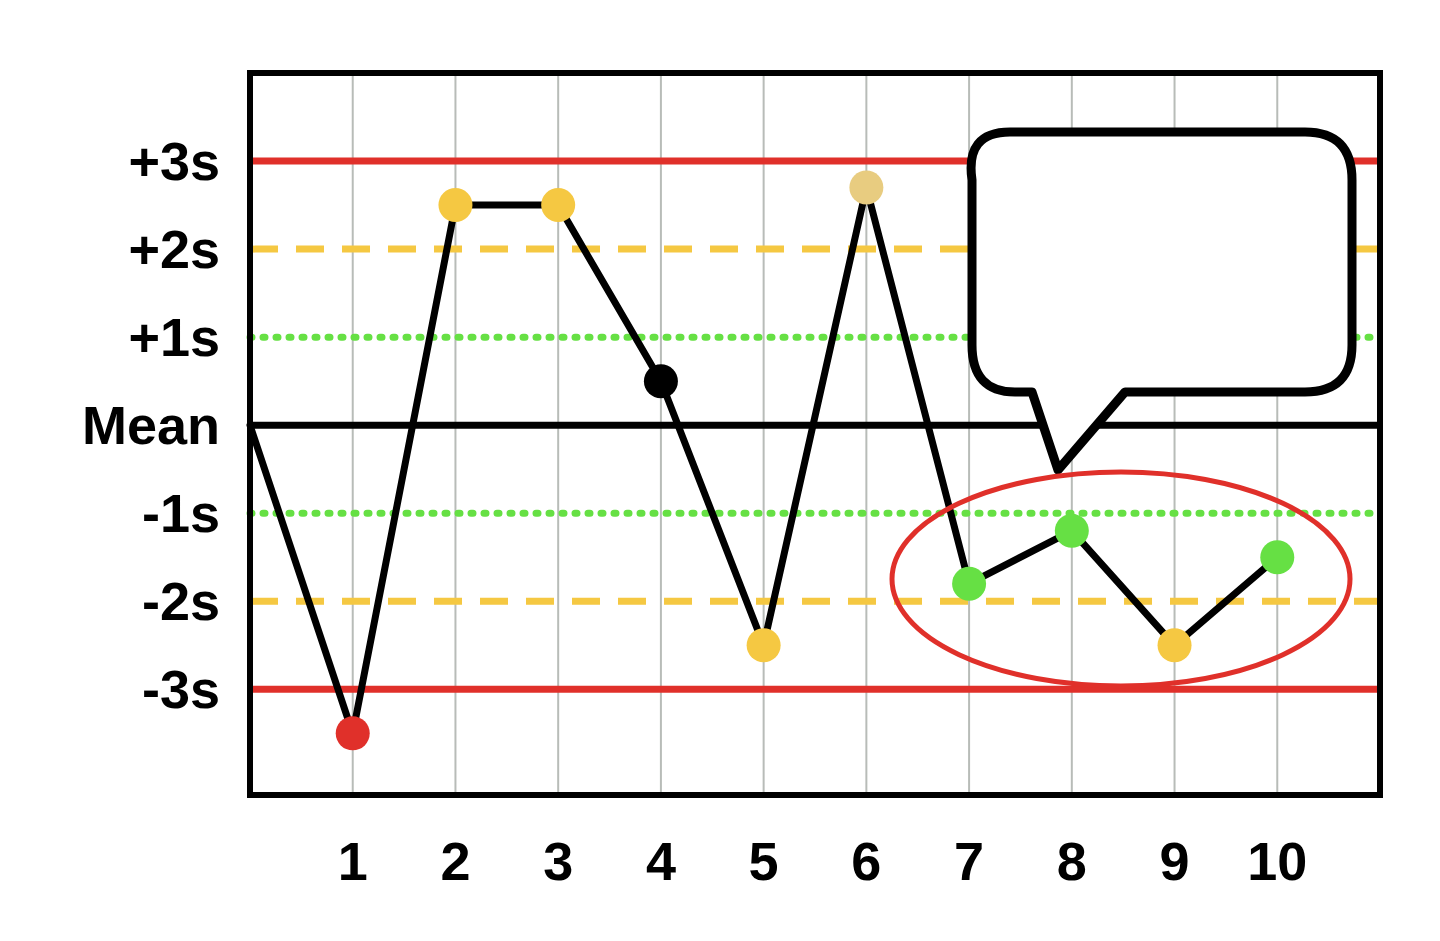  I want to click on y-tick-label: +3s, so click(174, 160).